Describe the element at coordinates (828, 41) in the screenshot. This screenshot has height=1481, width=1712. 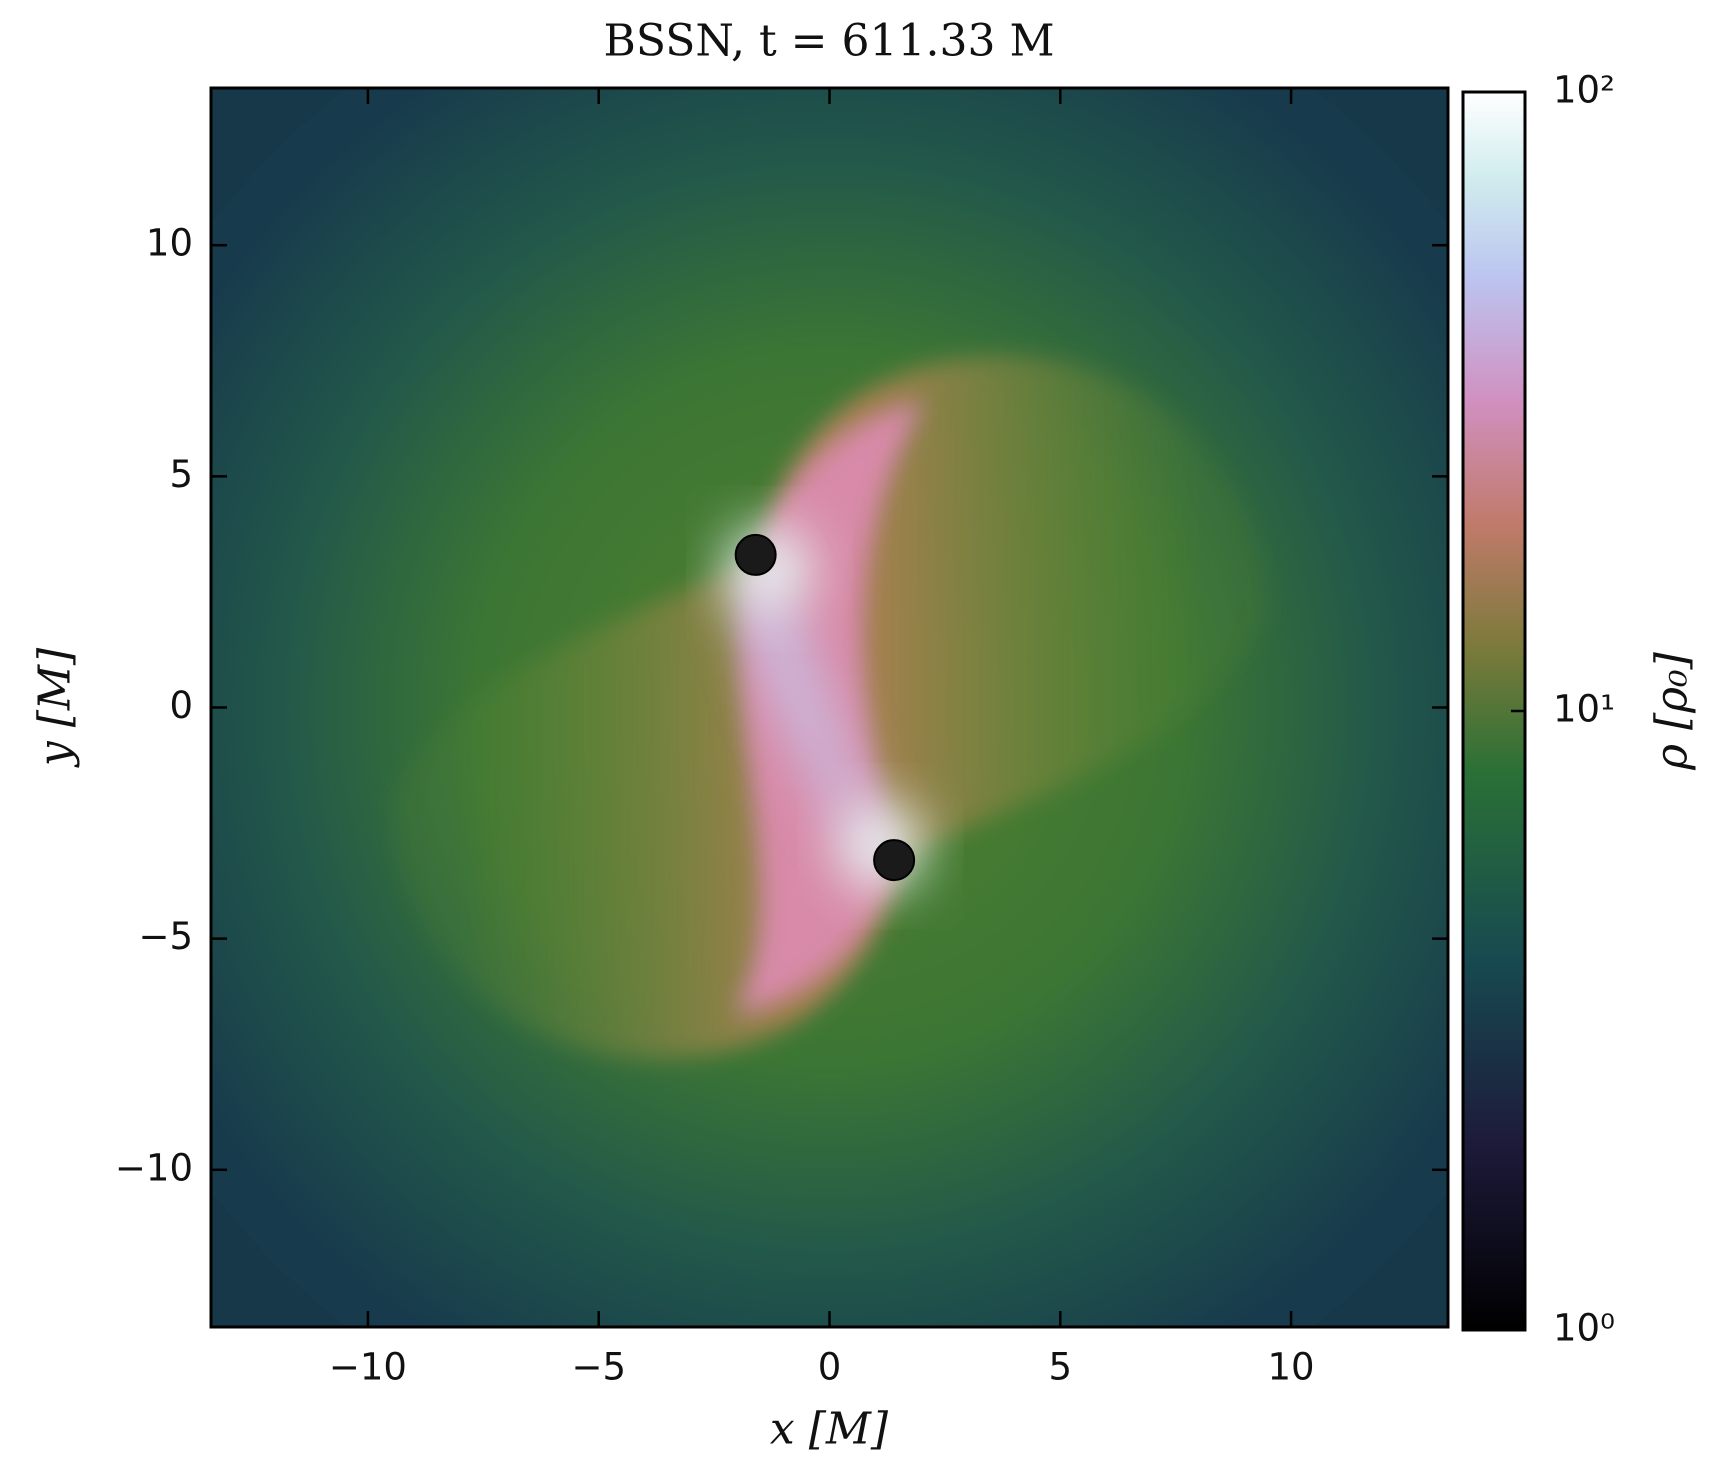
I see `chart-title: BSSN, t = 611.33 M` at that location.